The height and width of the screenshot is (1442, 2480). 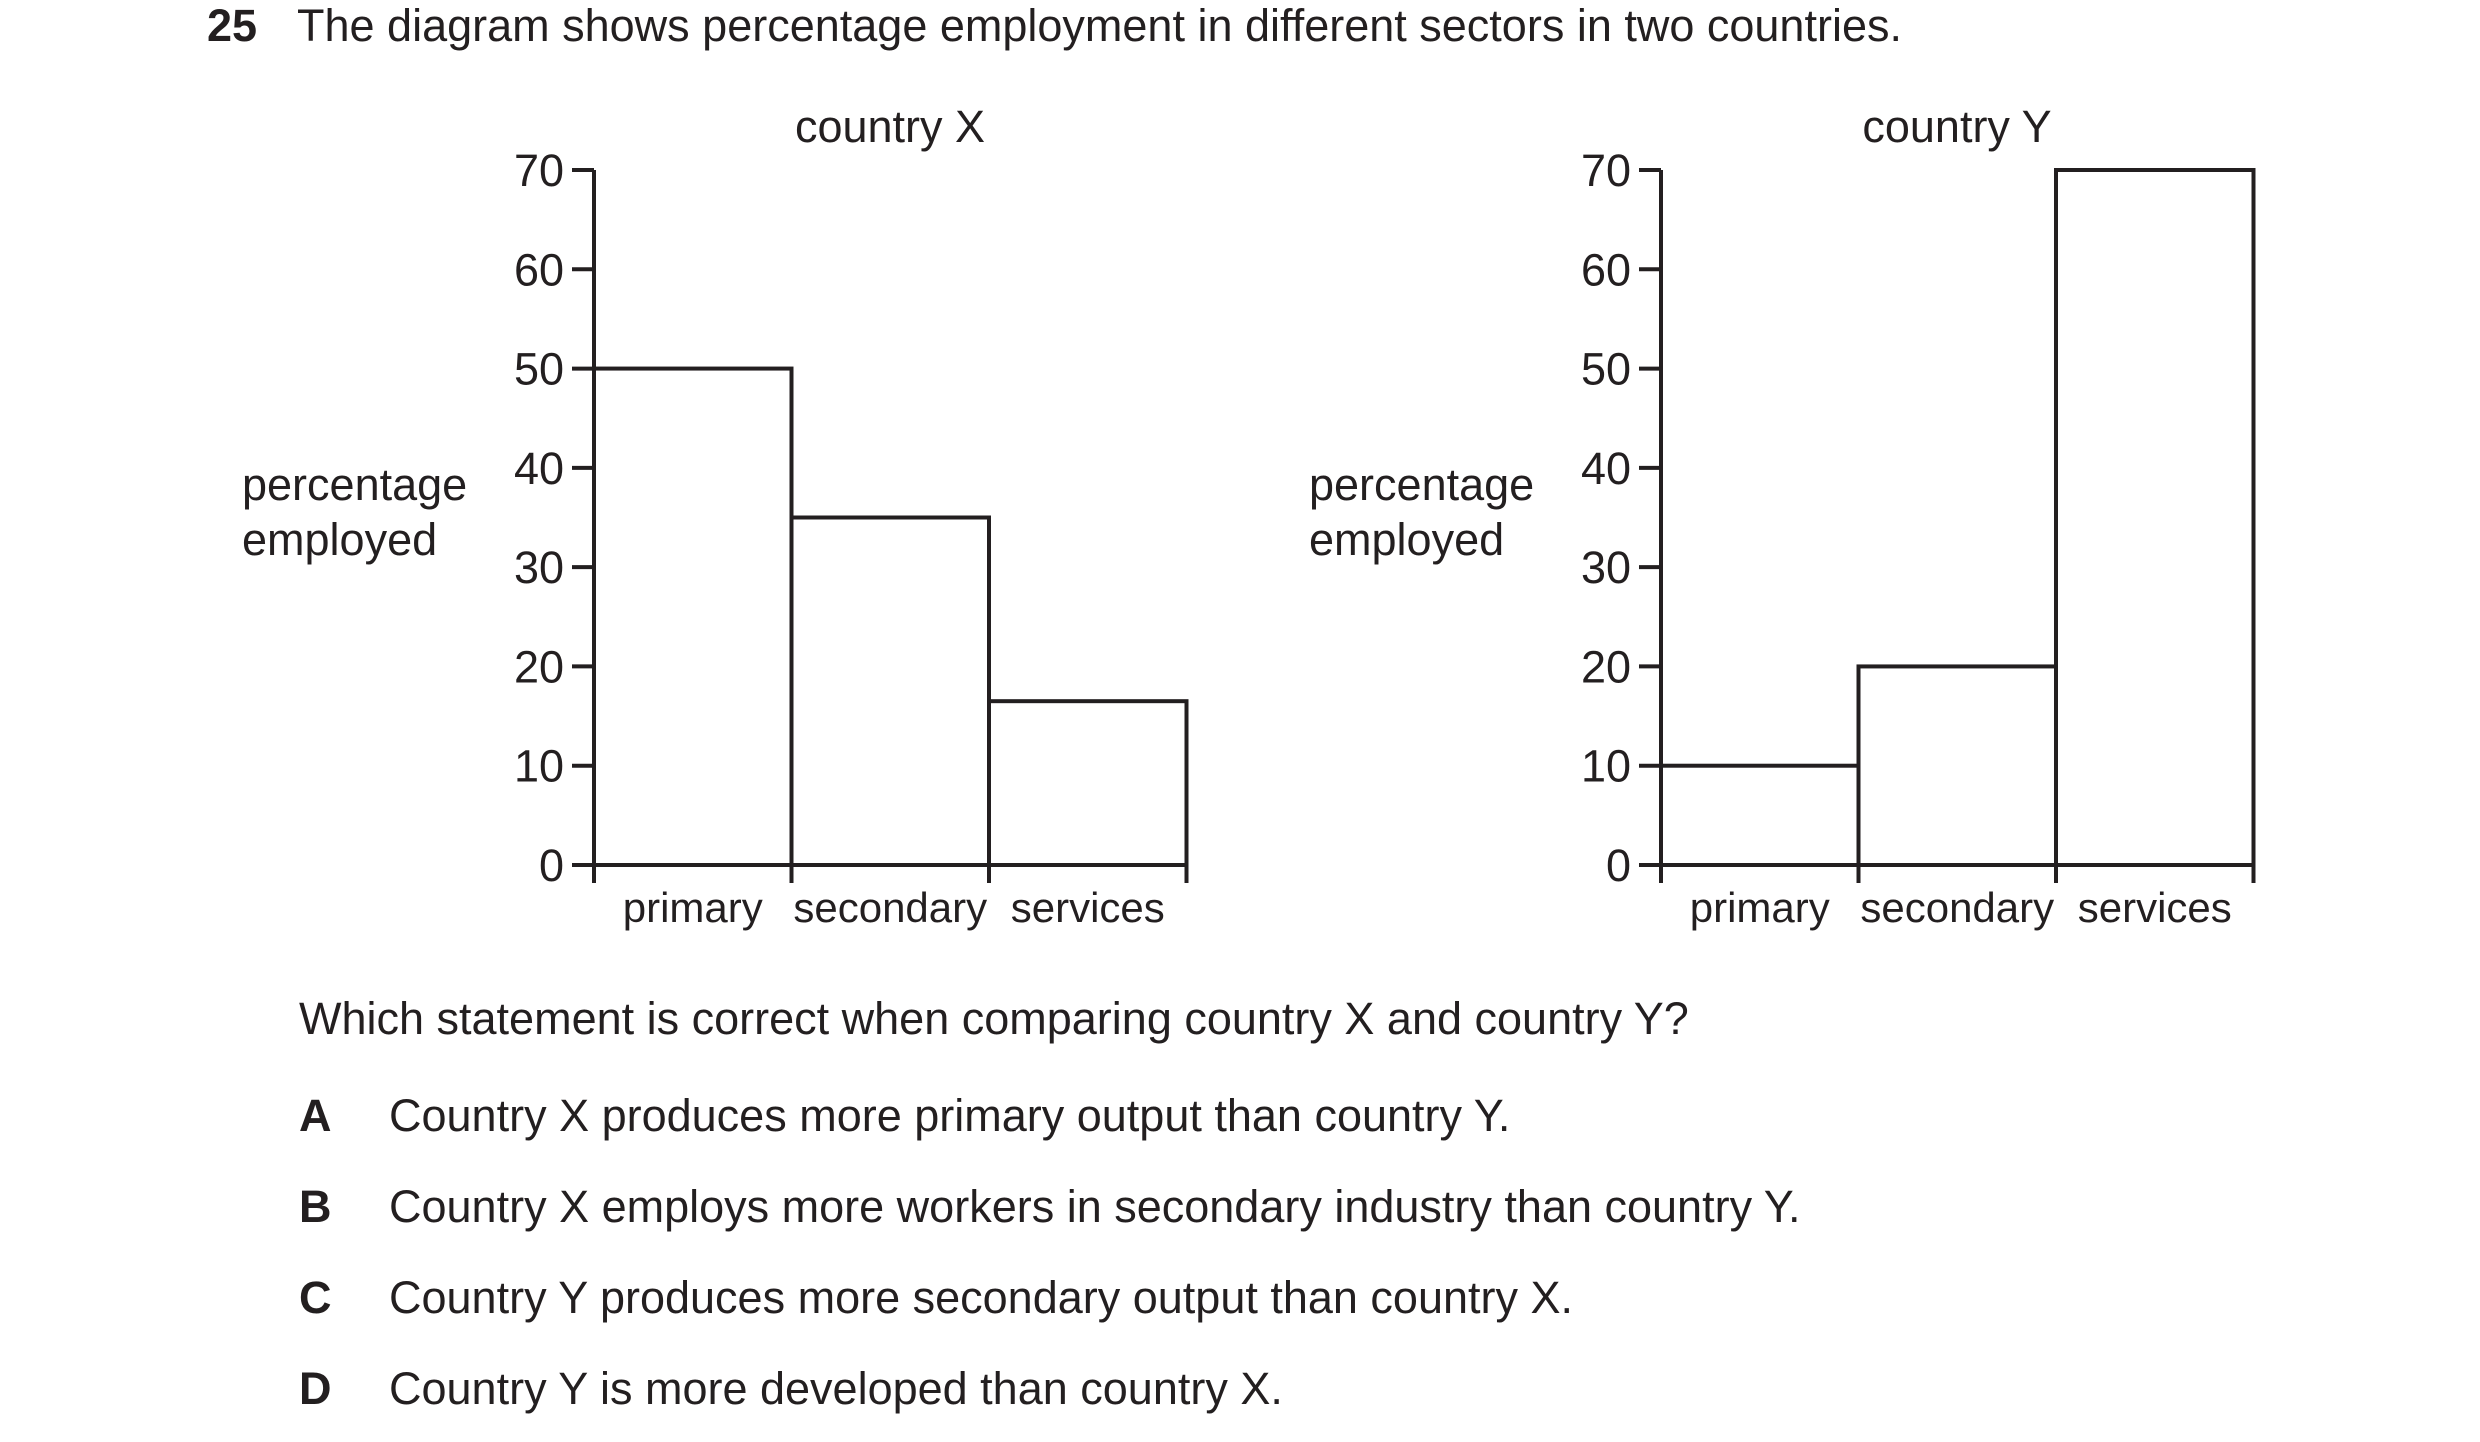 I want to click on chart-y-bar-services, so click(x=2155, y=517).